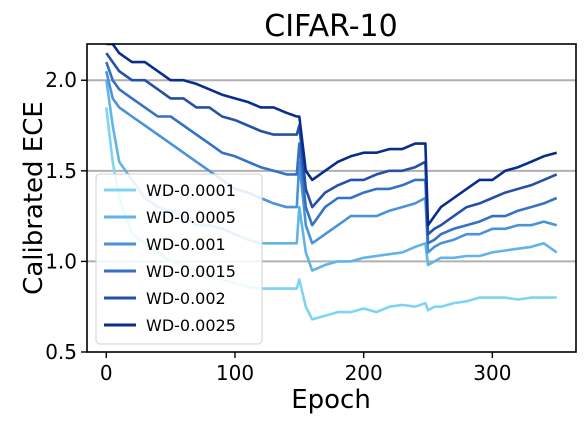 This screenshot has height=424, width=585. What do you see at coordinates (106, 373) in the screenshot?
I see `x-tick-label: 0` at bounding box center [106, 373].